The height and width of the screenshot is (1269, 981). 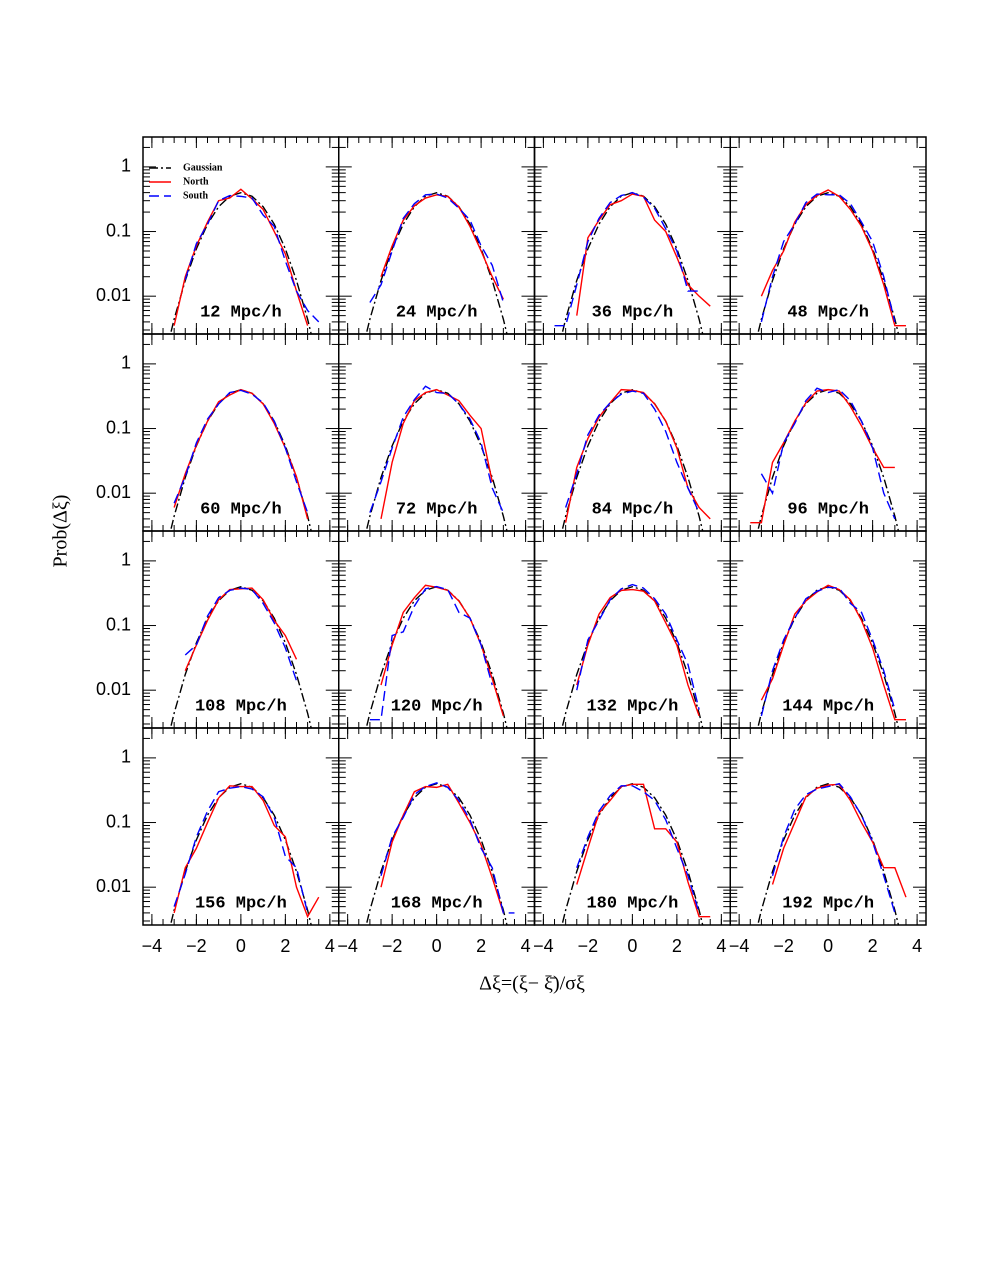 What do you see at coordinates (828, 903) in the screenshot?
I see `panel-label: 192 Mpc/h` at bounding box center [828, 903].